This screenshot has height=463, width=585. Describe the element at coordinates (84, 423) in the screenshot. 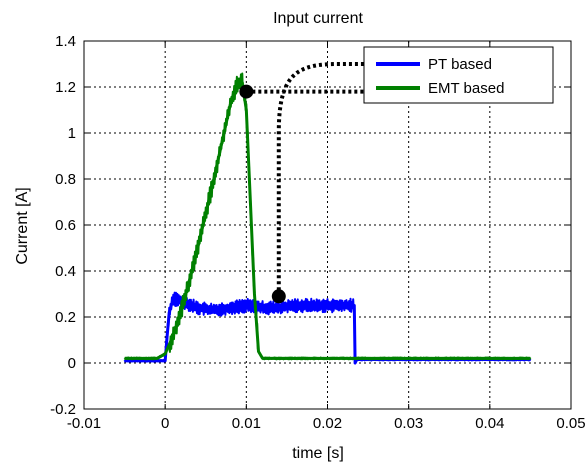

I see `x-tick-label: -0.01` at that location.